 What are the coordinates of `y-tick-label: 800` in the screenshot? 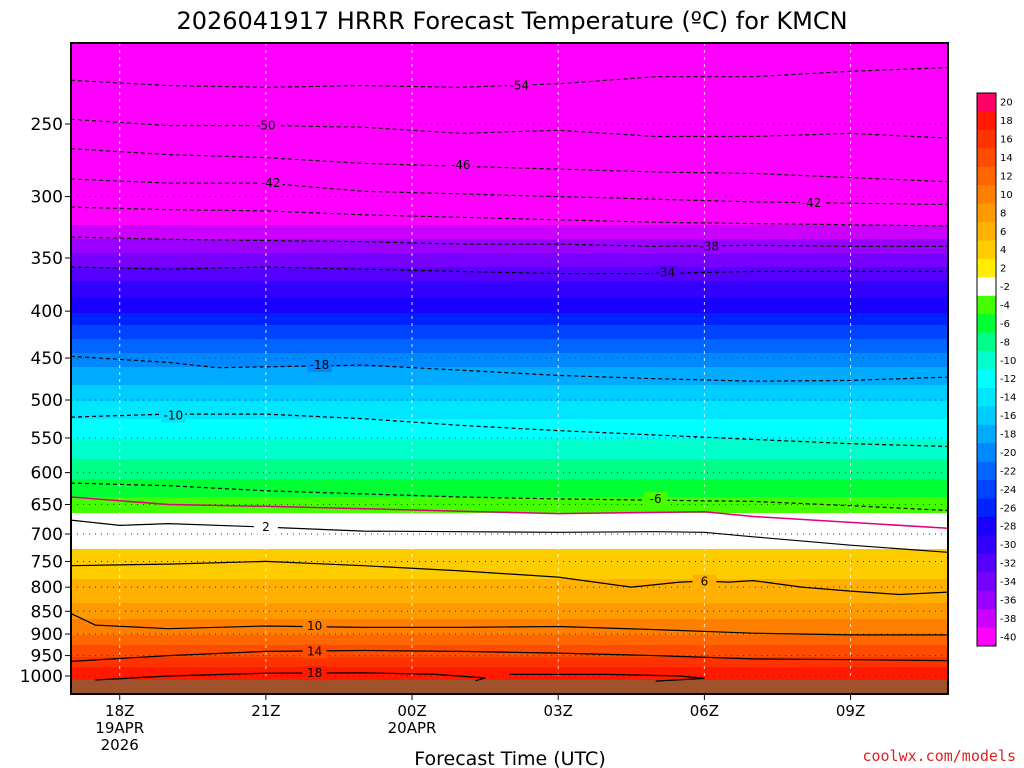 It's located at (47, 588).